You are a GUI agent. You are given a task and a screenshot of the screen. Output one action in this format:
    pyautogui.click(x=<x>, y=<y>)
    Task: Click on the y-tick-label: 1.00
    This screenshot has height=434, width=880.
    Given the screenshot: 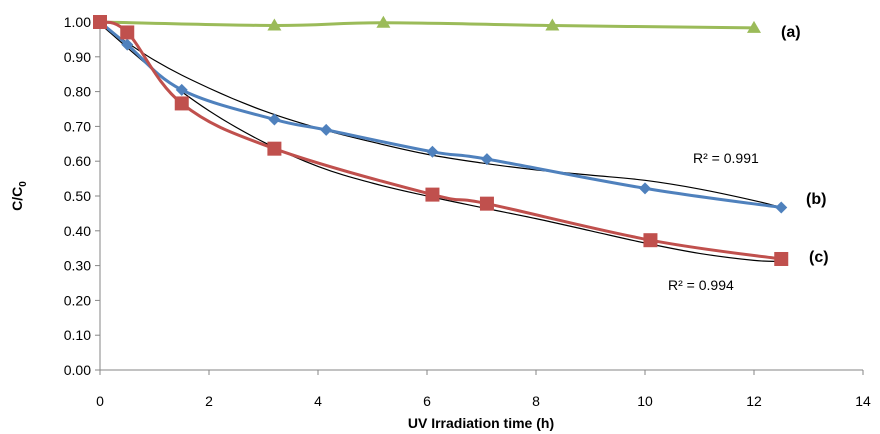 What is the action you would take?
    pyautogui.click(x=77, y=22)
    